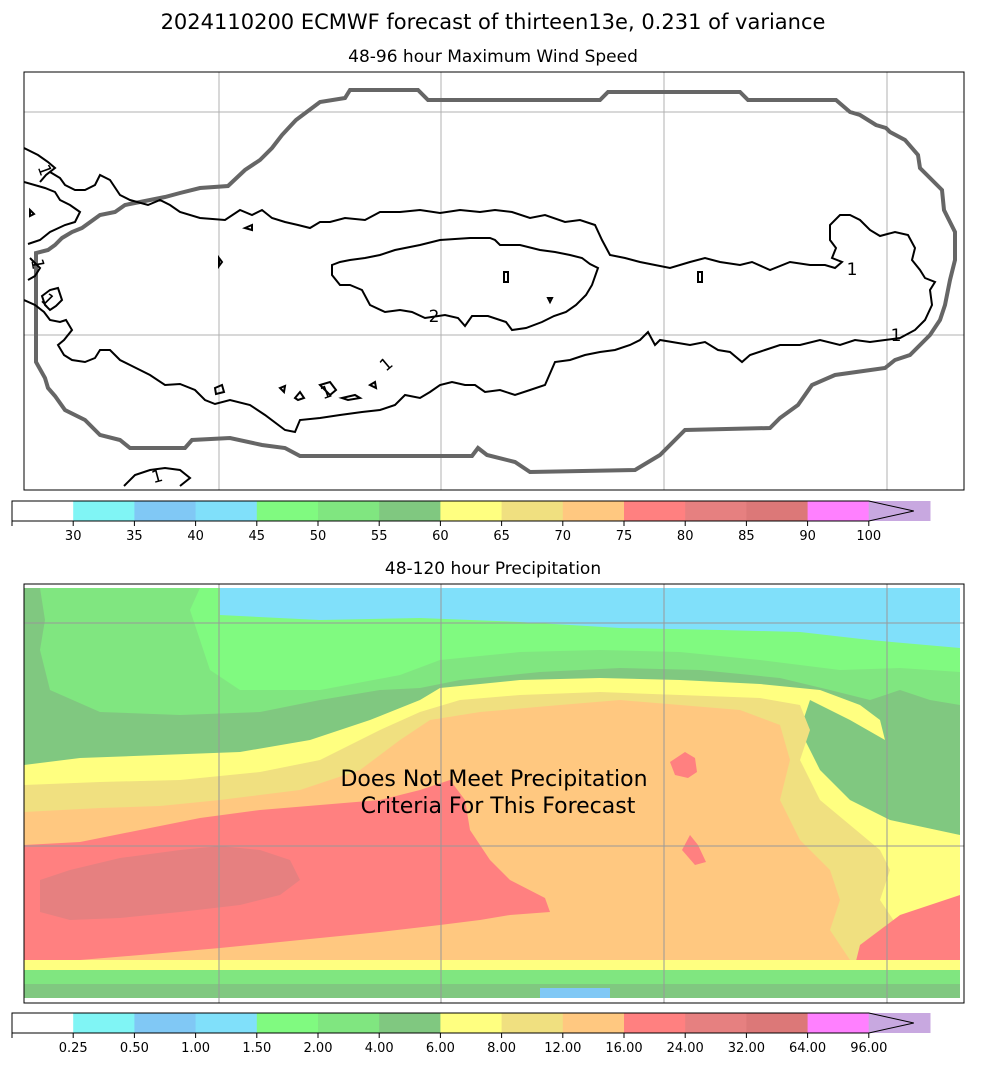 This screenshot has height=1073, width=986. I want to click on colorbar-tick-label: 4.00, so click(379, 1048).